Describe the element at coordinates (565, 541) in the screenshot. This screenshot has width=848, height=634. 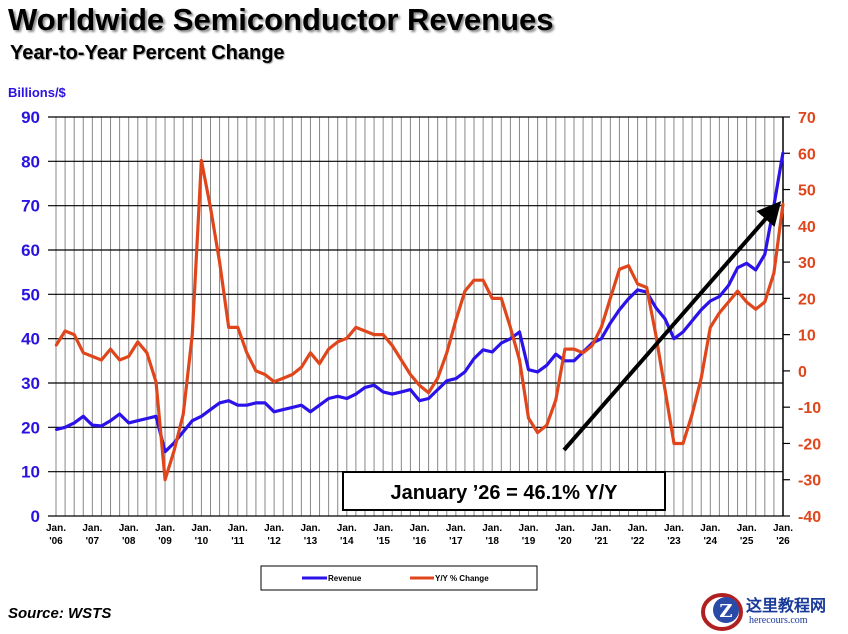
I see `x-tick-label-year: '20` at that location.